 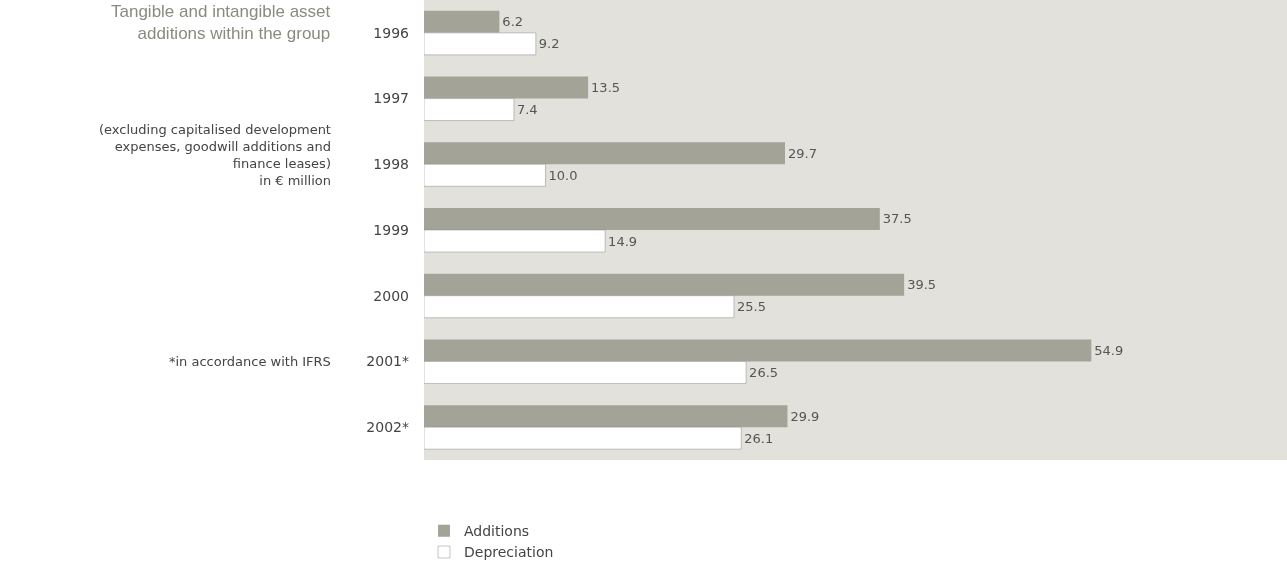 I want to click on y-tick-label: 1999, so click(x=391, y=229).